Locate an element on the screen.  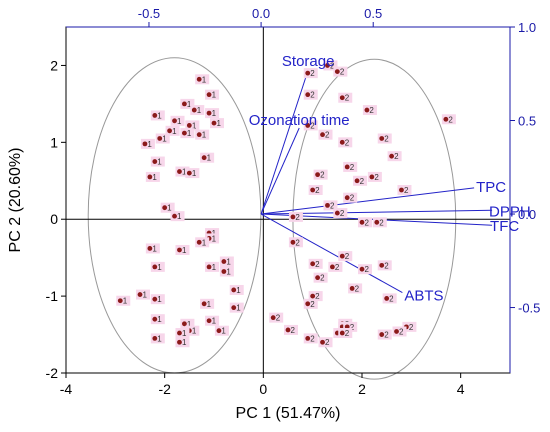
x-tick-label: 2 is located at coordinates (362, 389).